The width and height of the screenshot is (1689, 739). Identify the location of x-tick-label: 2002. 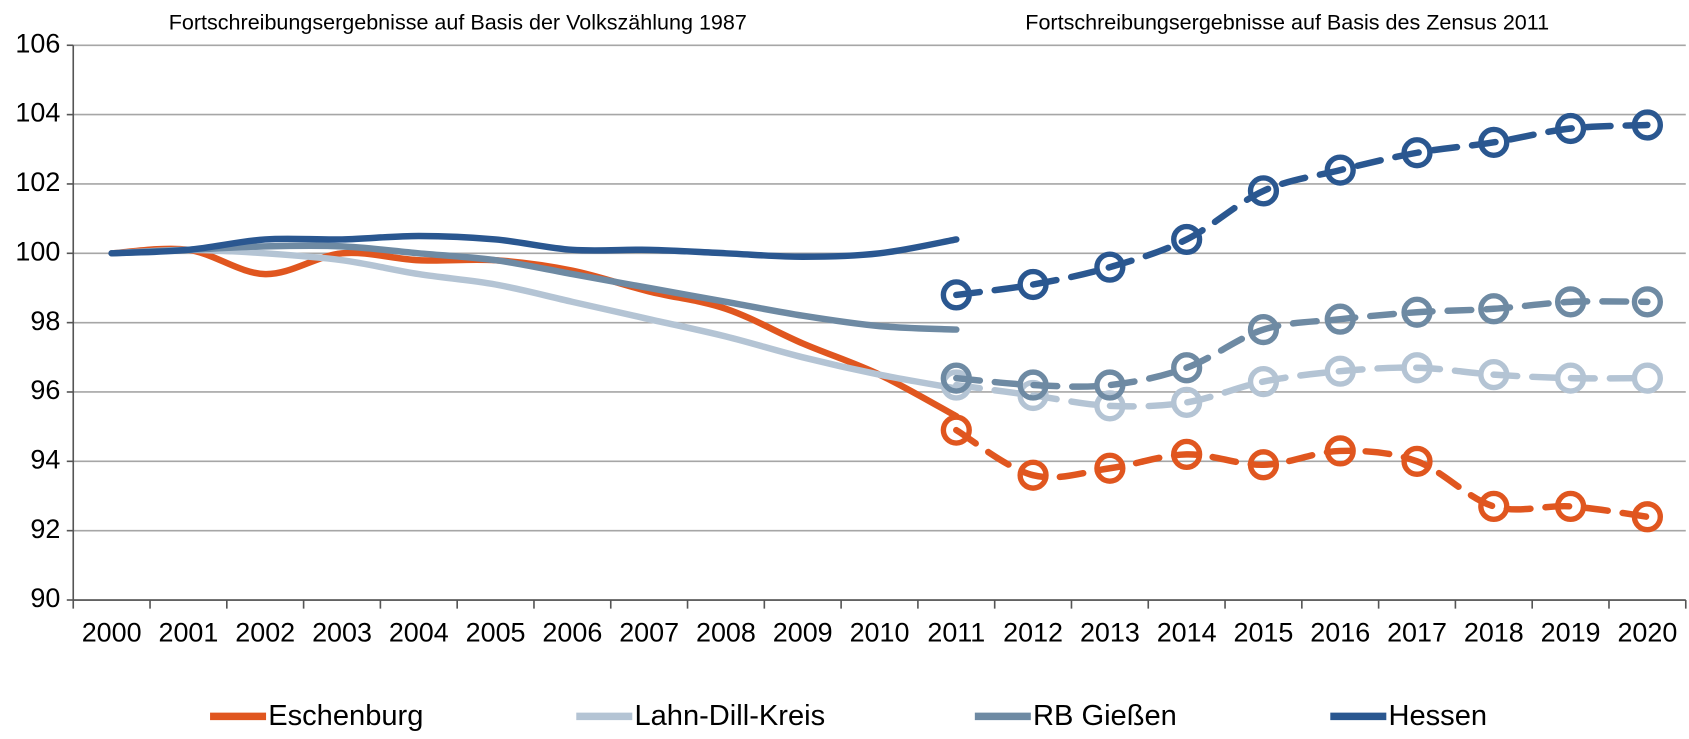
(265, 633).